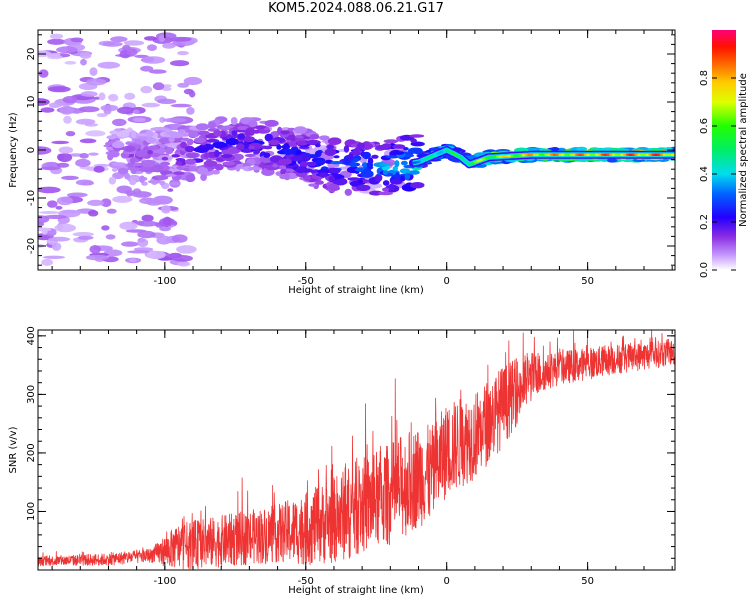  Describe the element at coordinates (356, 590) in the screenshot. I see `snr-xlabel: Height of straight line (km)` at that location.